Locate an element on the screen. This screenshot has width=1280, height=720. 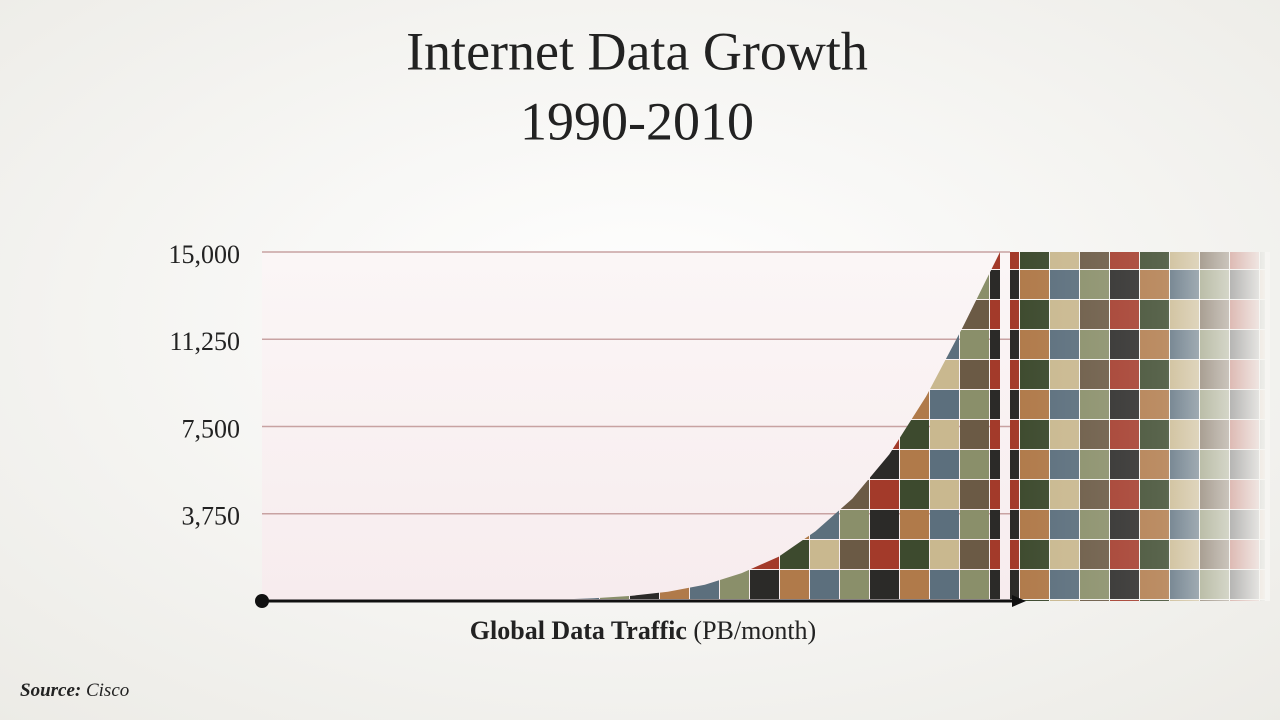
y-tick-label: 3,750 is located at coordinates (211, 516).